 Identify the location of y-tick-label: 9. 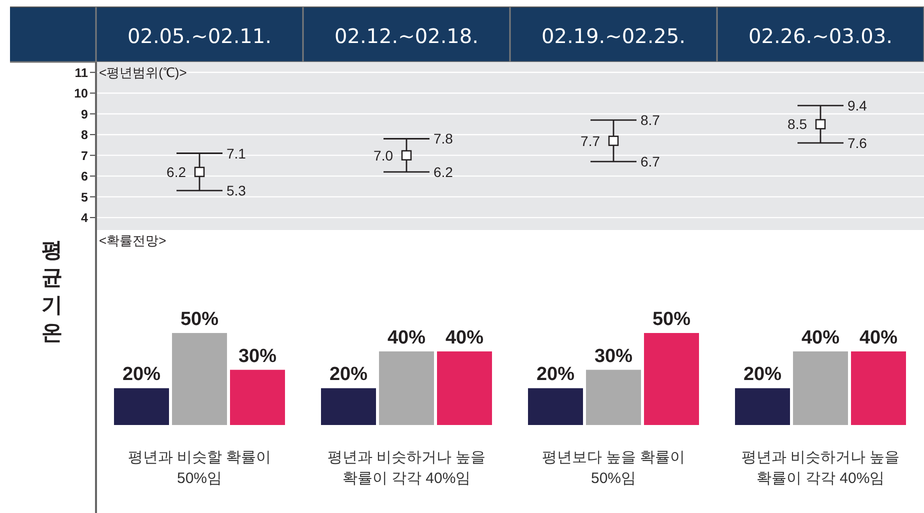
(84, 114).